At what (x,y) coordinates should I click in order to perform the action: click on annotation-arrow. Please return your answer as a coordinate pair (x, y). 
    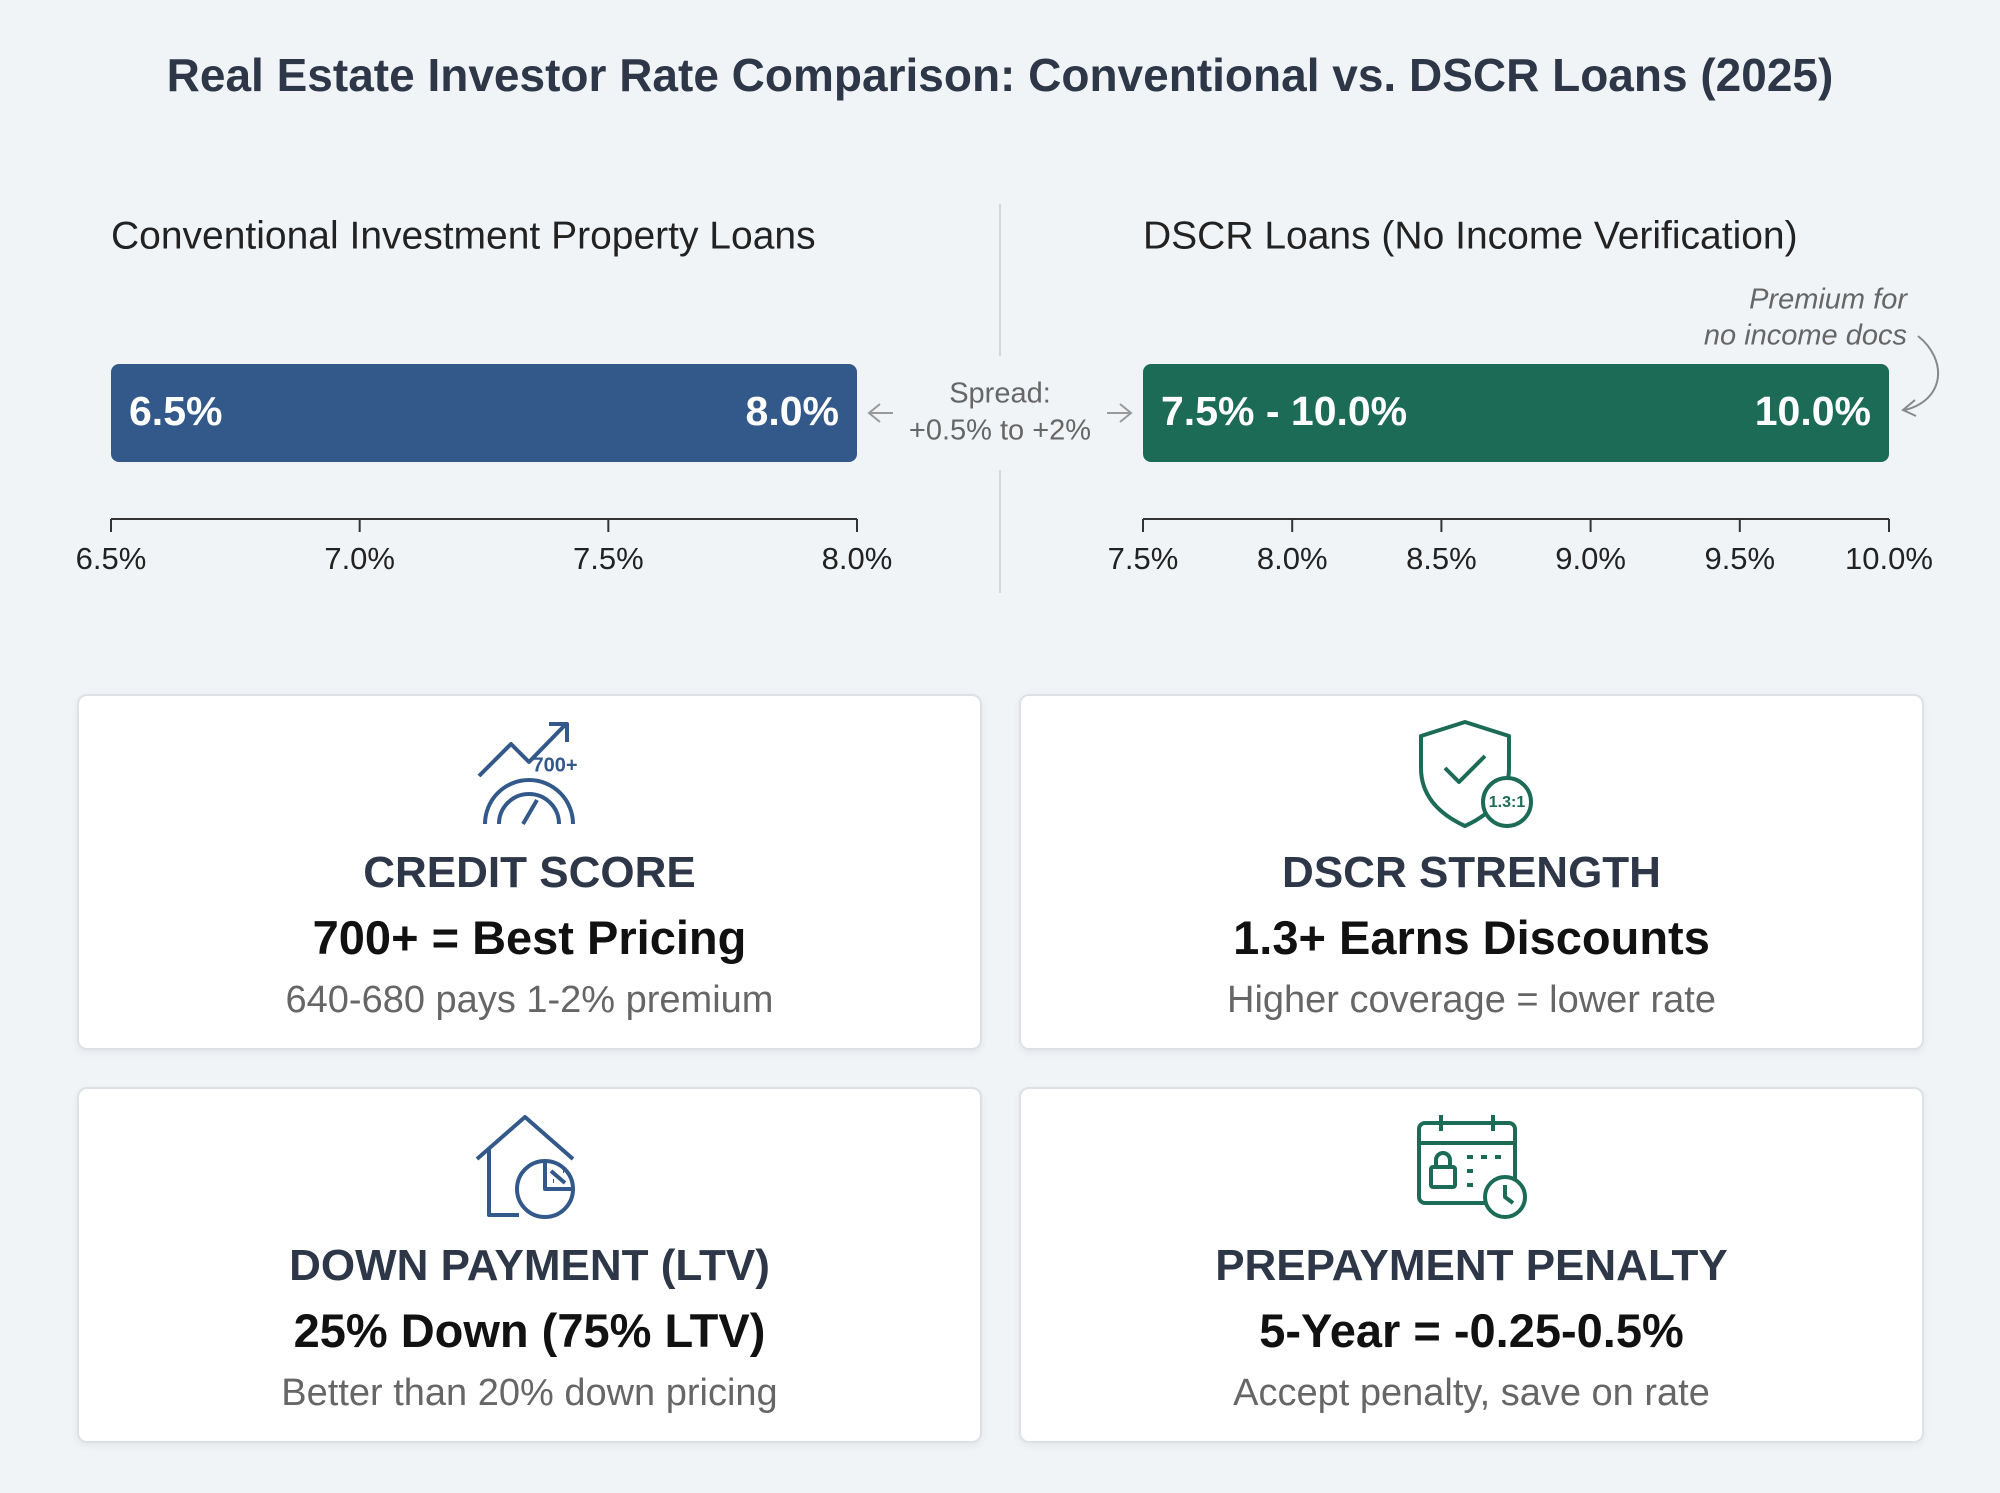
    Looking at the image, I should click on (1920, 376).